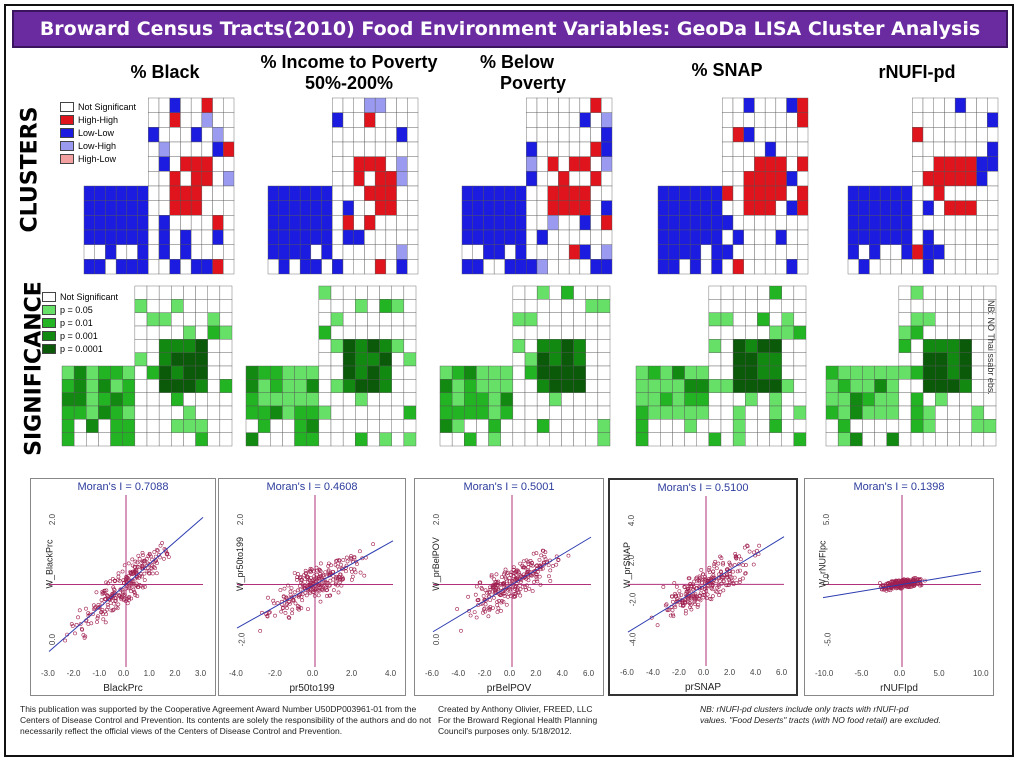  I want to click on legend-swatch, so click(49, 322).